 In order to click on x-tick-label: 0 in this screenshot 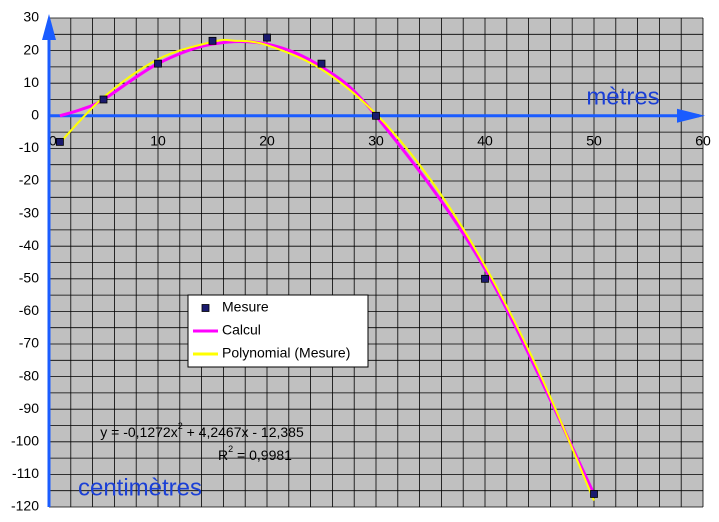, I will do `click(53, 141)`.